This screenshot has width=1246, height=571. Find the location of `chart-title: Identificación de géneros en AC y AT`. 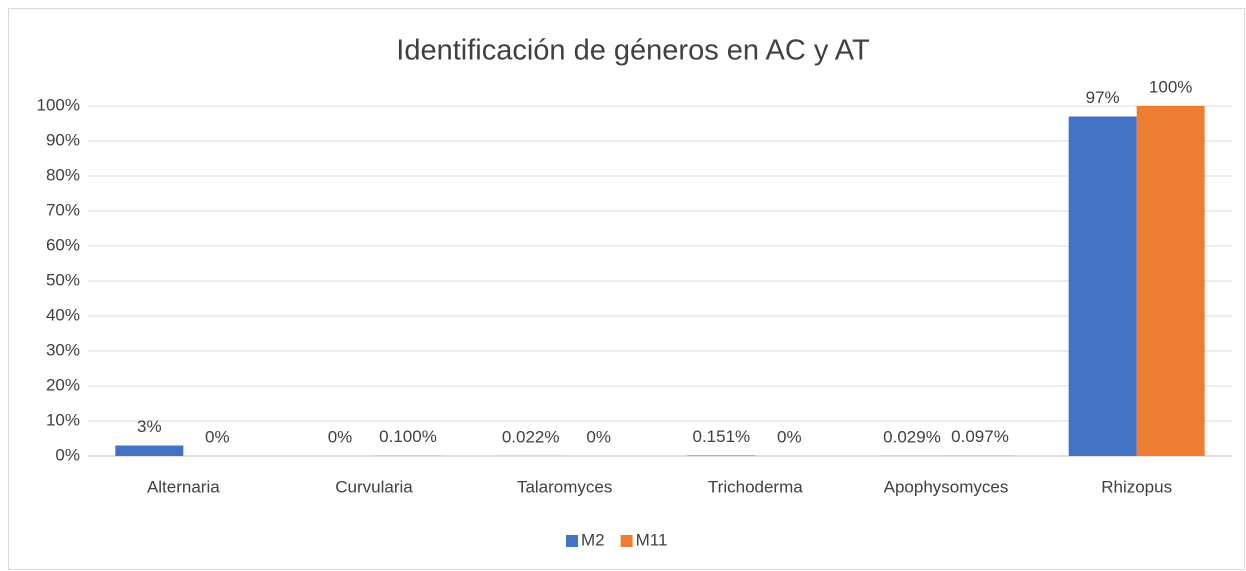

chart-title: Identificación de géneros en AC y AT is located at coordinates (633, 51).